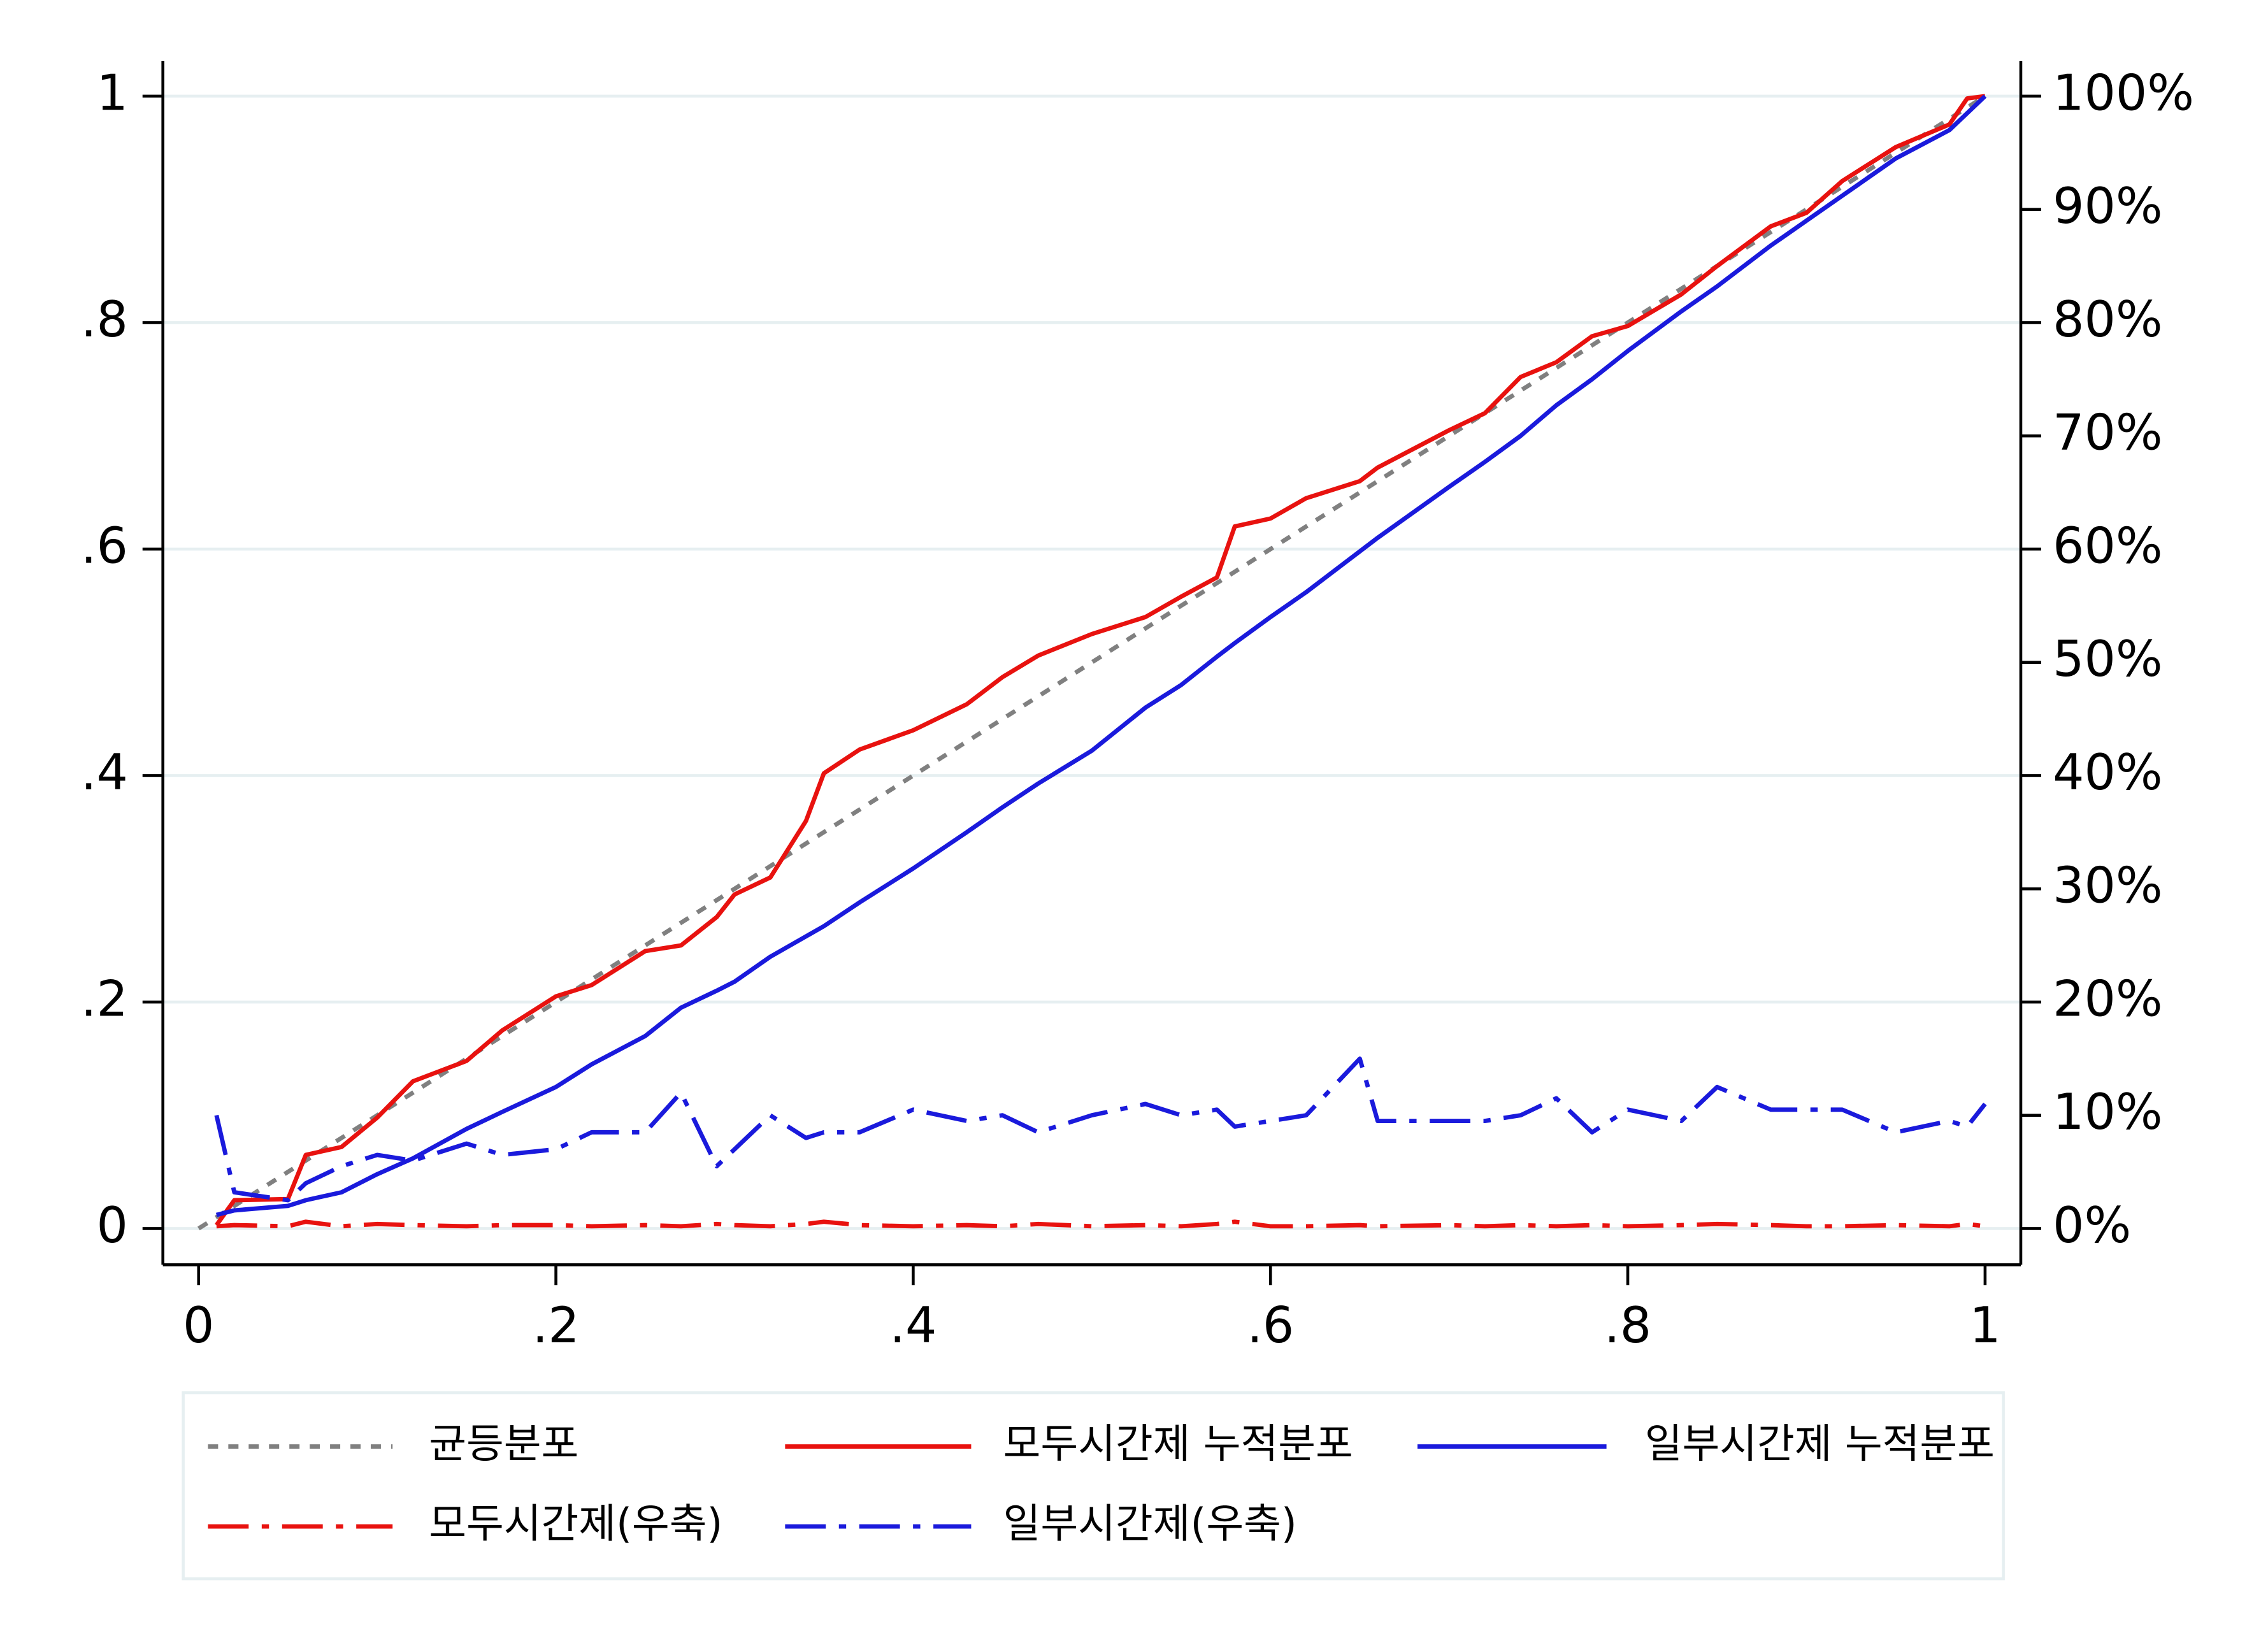  Describe the element at coordinates (1820, 1444) in the screenshot. I see `legend-label: 일부시간제 누적분포` at that location.